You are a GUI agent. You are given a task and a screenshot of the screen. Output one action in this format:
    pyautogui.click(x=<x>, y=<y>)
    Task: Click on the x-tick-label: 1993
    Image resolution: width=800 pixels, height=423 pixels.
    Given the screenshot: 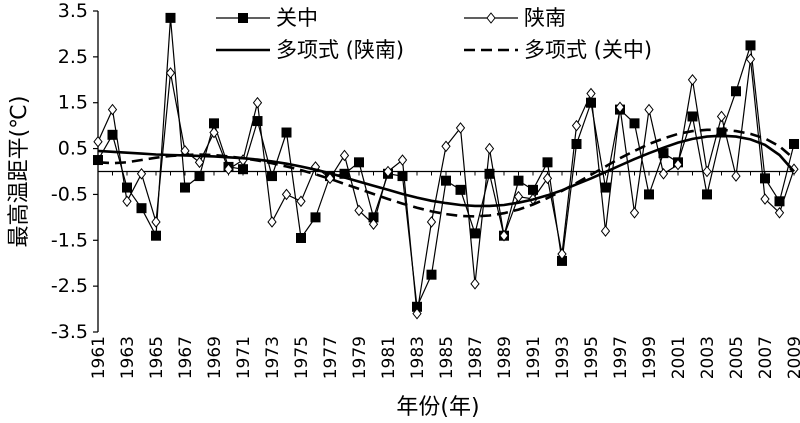 What is the action you would take?
    pyautogui.click(x=563, y=357)
    